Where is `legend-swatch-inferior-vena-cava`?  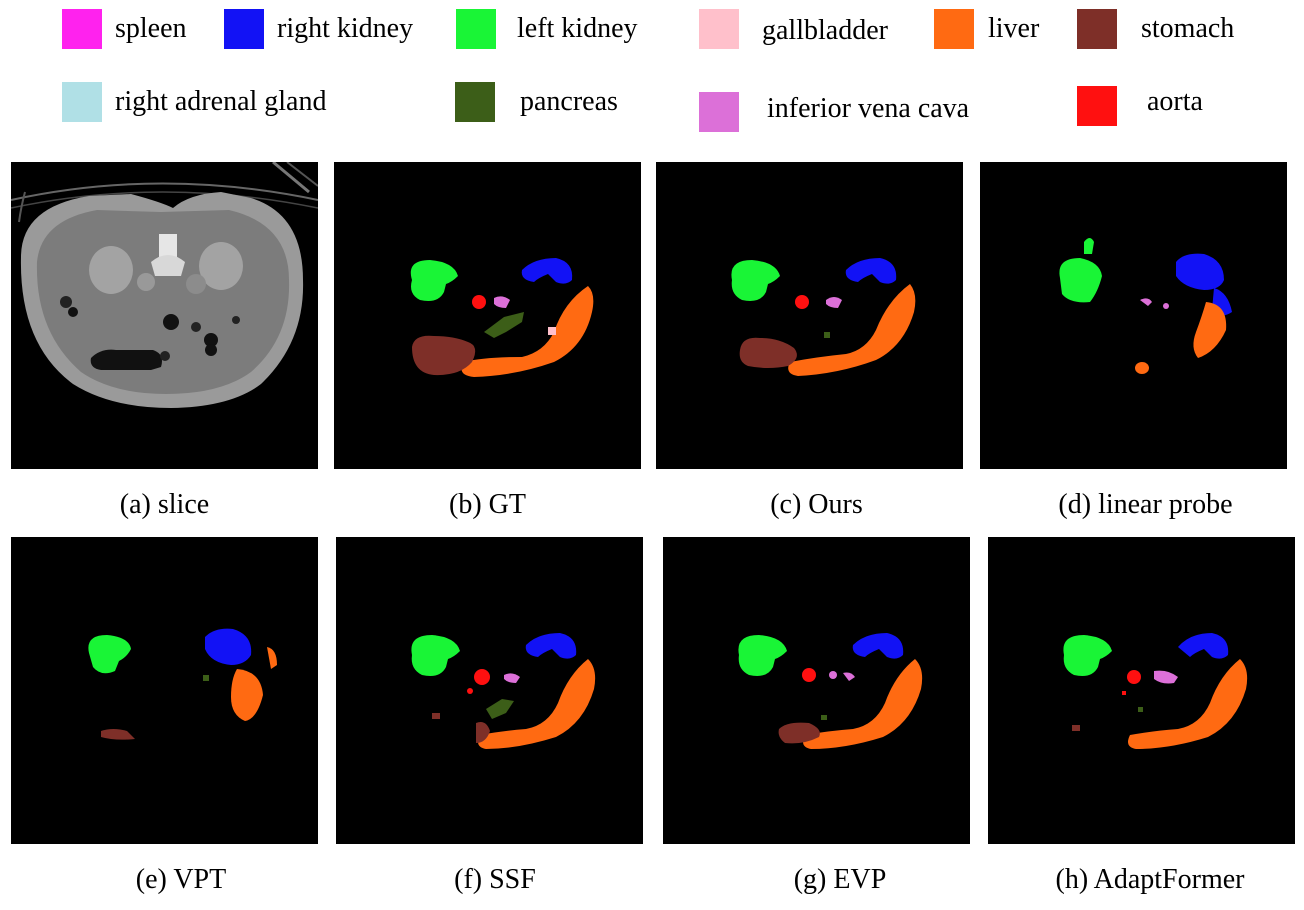
legend-swatch-inferior-vena-cava is located at coordinates (719, 112).